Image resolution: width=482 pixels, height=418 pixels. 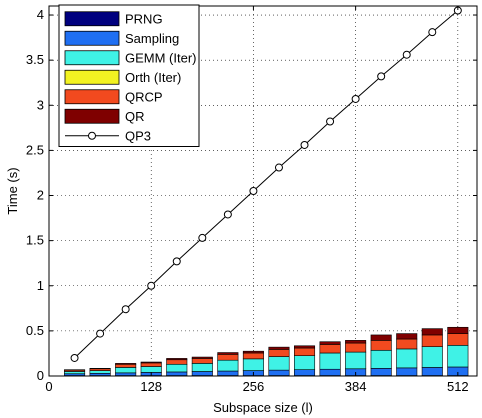 What do you see at coordinates (135, 116) in the screenshot?
I see `legend-label: QR` at bounding box center [135, 116].